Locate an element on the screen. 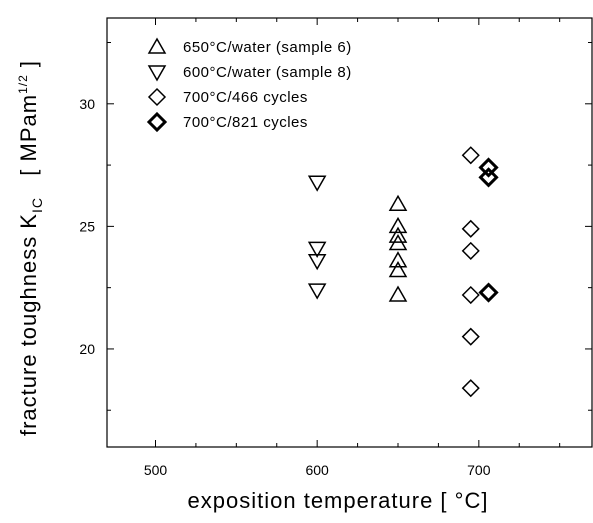  y-axis-title-sub: IC is located at coordinates (37, 205).